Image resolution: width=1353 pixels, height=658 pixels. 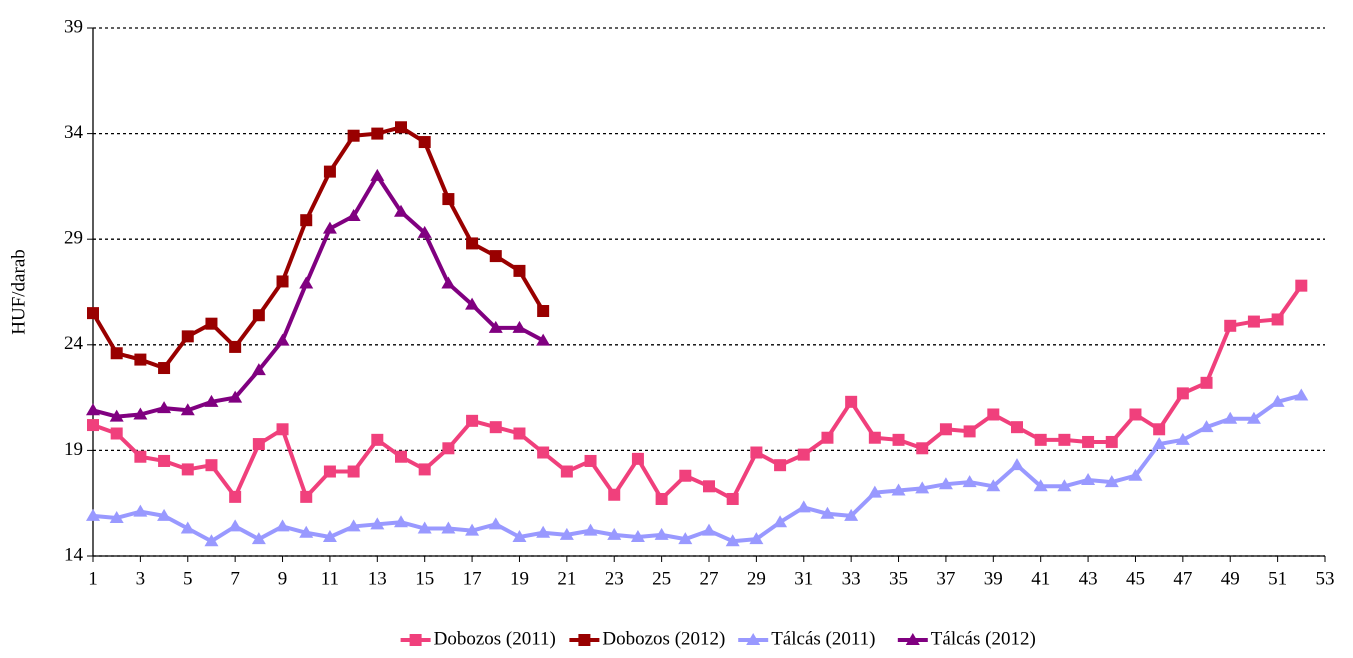 I want to click on x-tick-label: 35, so click(x=898, y=578).